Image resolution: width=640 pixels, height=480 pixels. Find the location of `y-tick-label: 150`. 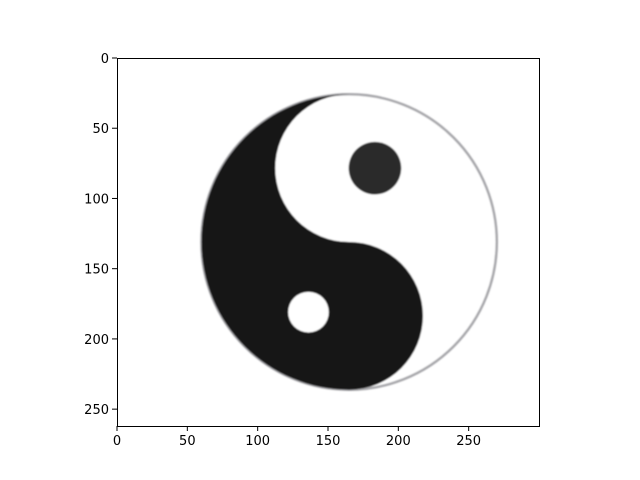

y-tick-label: 150 is located at coordinates (96, 270).